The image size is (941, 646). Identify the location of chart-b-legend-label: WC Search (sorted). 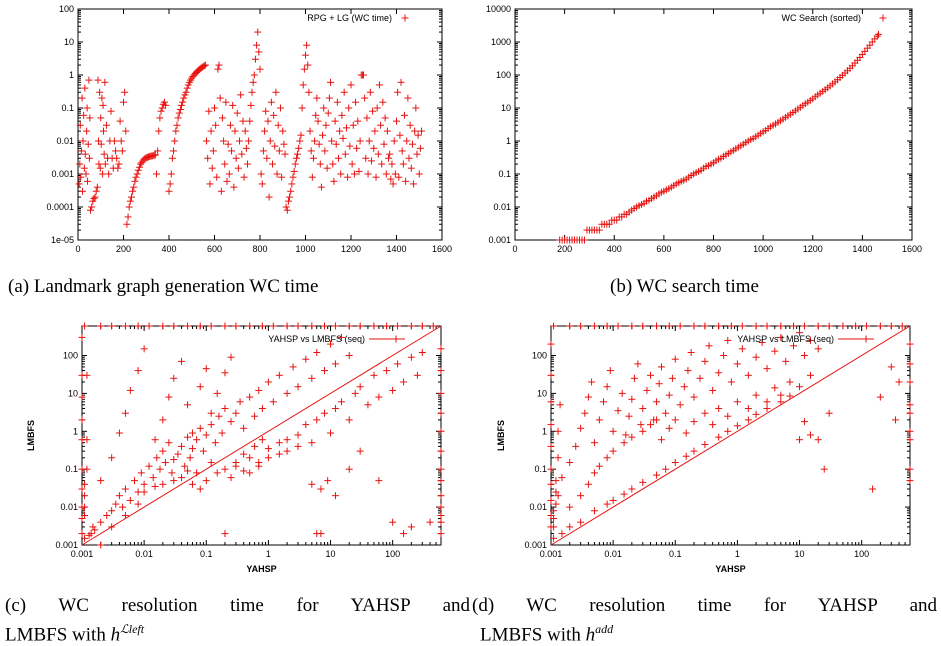
(821, 18).